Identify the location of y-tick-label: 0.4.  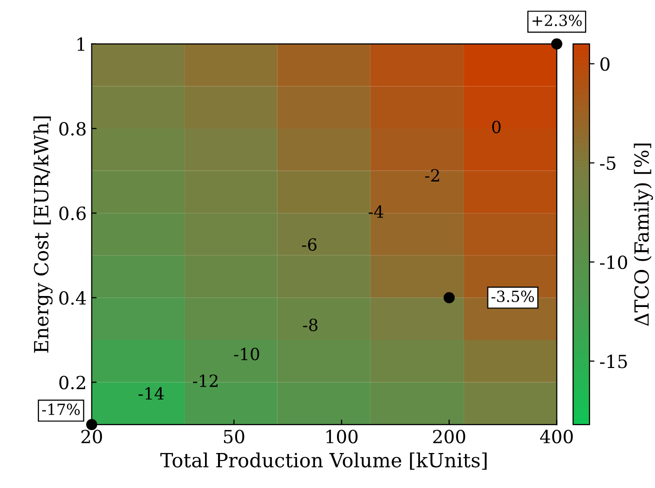
(72, 298).